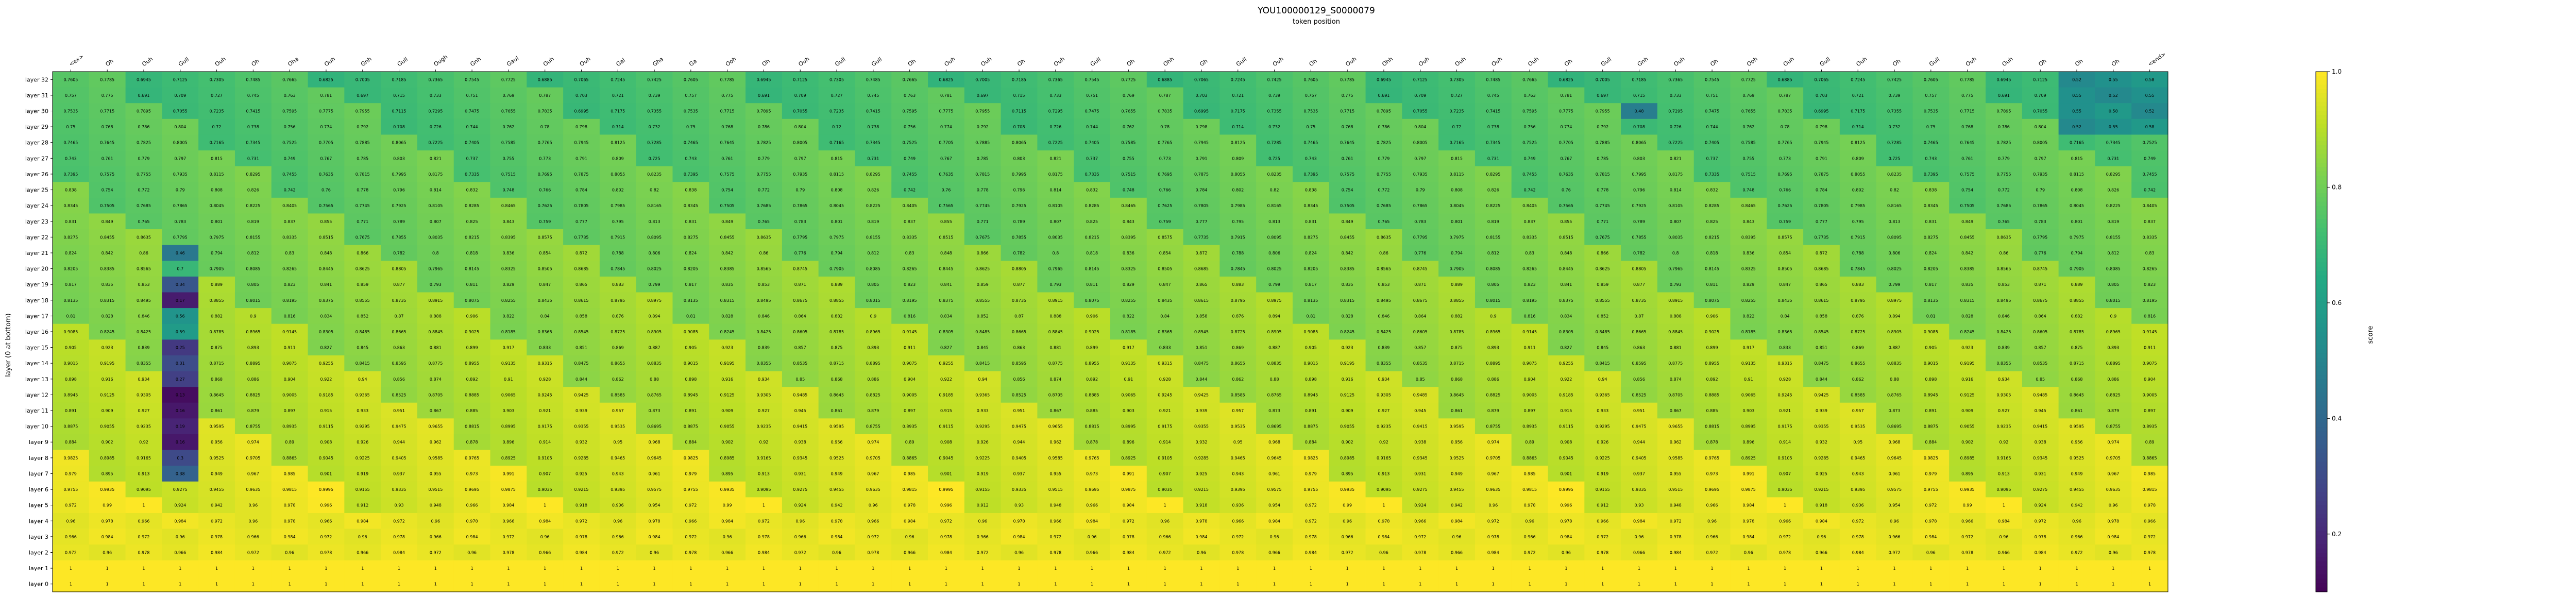 Image resolution: width=2576 pixels, height=597 pixels. What do you see at coordinates (1931, 205) in the screenshot?
I see `cell-value-label: 0.8345` at bounding box center [1931, 205].